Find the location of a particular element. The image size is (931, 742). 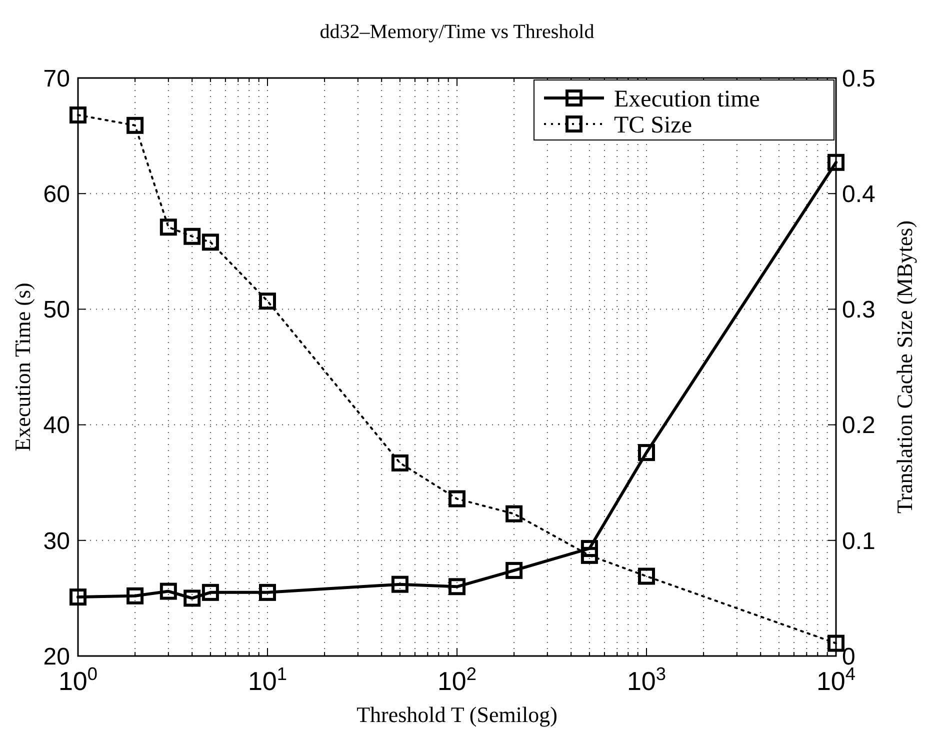

x-tick-label: 10$^{3}$ is located at coordinates (646, 680).